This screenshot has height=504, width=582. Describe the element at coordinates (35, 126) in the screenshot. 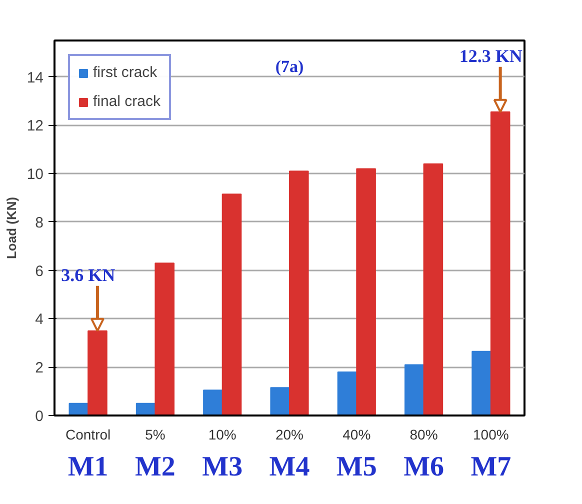

I see `y-tick-label: 12` at that location.